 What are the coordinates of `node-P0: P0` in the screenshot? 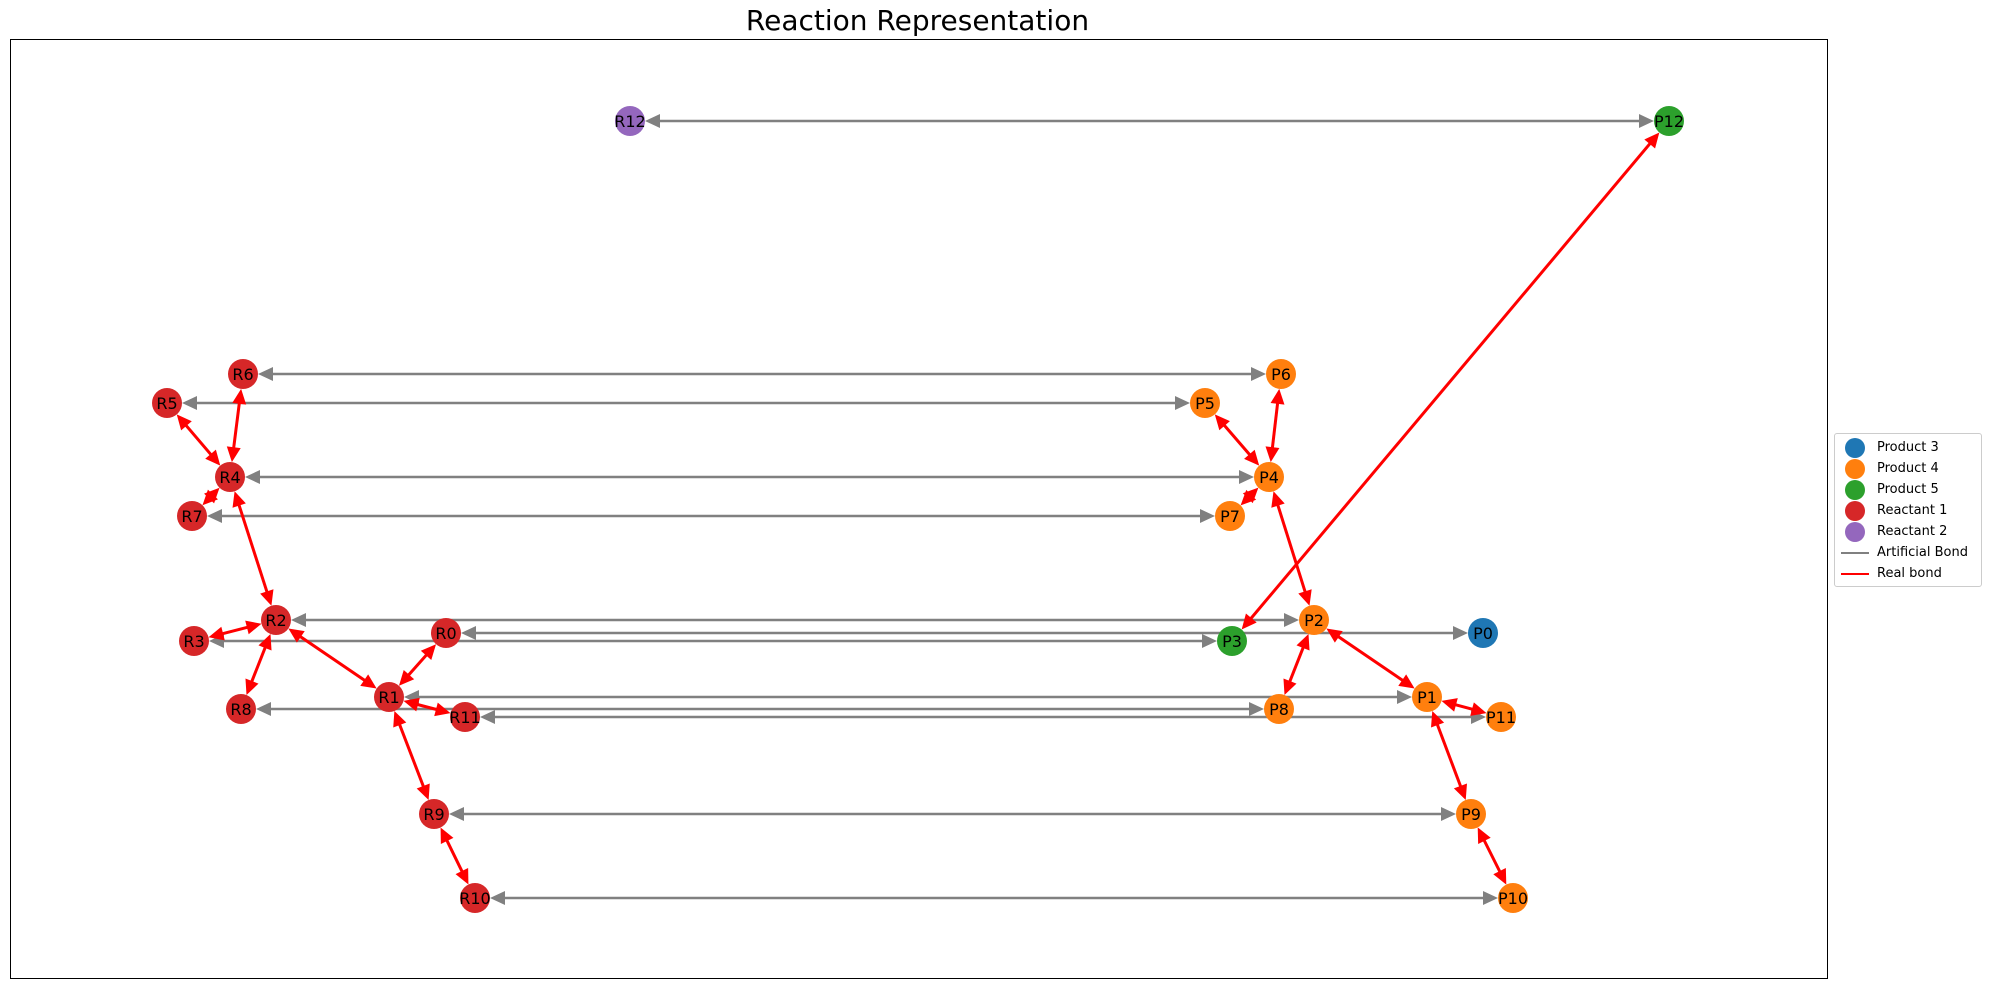 It's located at (1483, 633).